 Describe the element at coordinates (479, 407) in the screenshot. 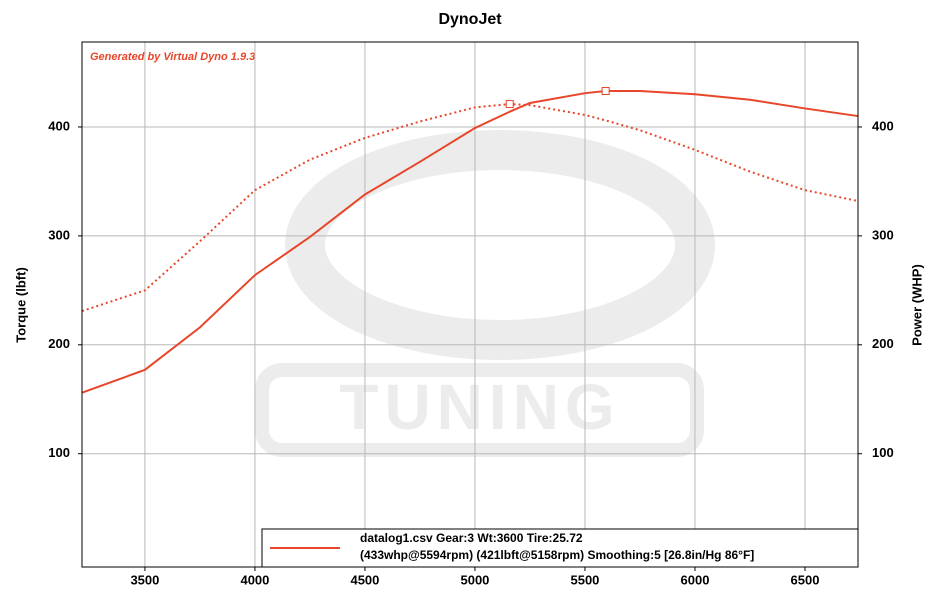

I see `watermark-text: TUNING` at that location.